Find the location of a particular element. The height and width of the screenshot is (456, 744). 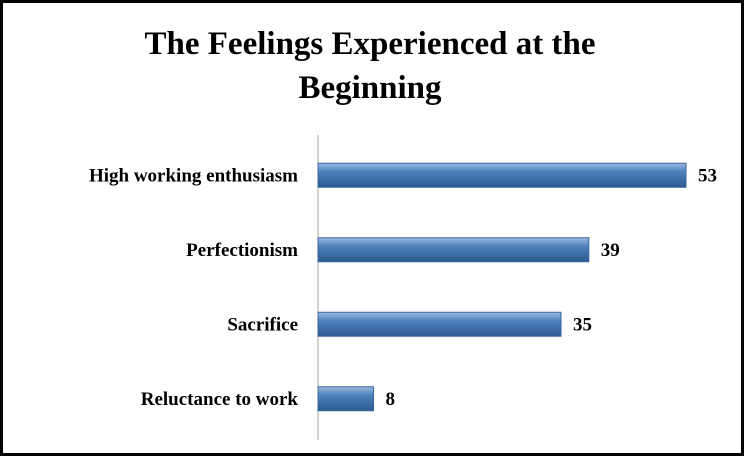

y-tick-label: Sacrifice is located at coordinates (262, 325).